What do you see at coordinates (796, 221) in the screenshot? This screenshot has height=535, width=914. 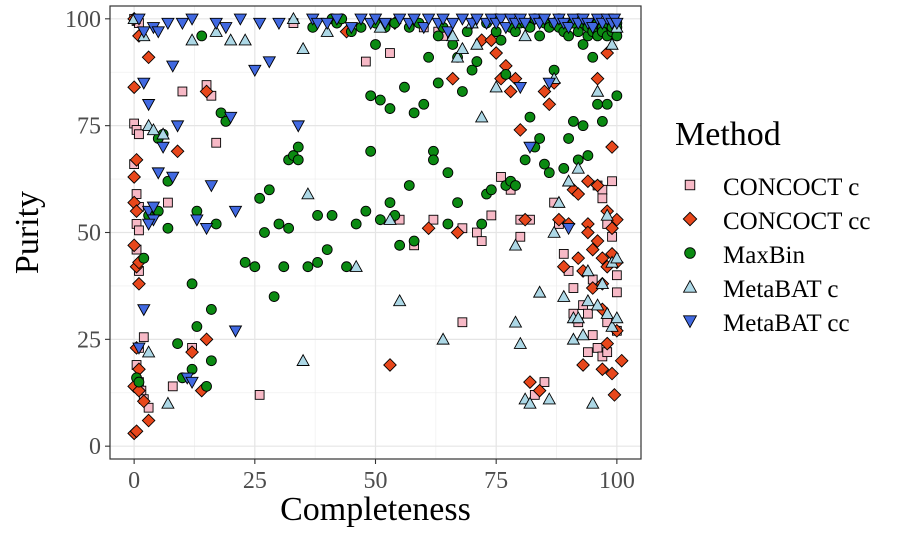 I see `legend-label: CONCOCT cc` at bounding box center [796, 221].